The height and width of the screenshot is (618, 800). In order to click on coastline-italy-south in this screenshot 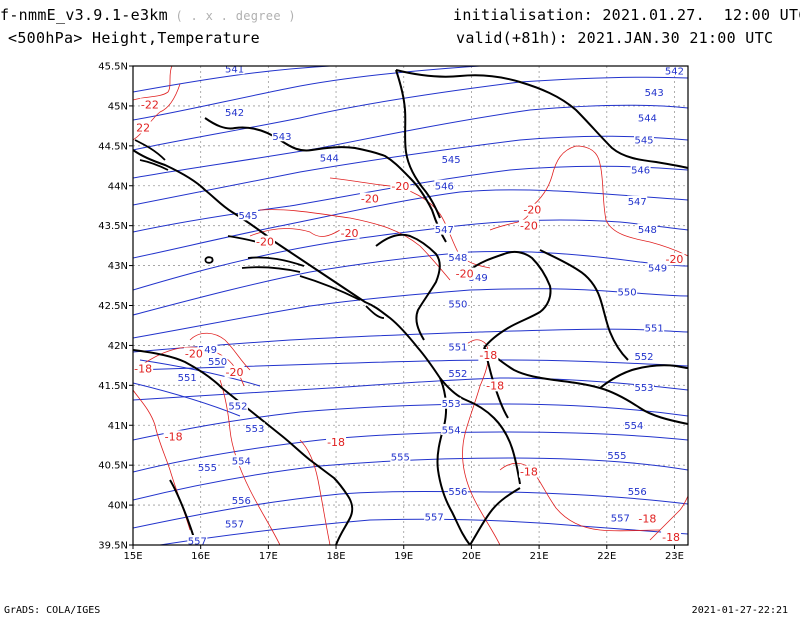, I will do `click(183, 512)`.